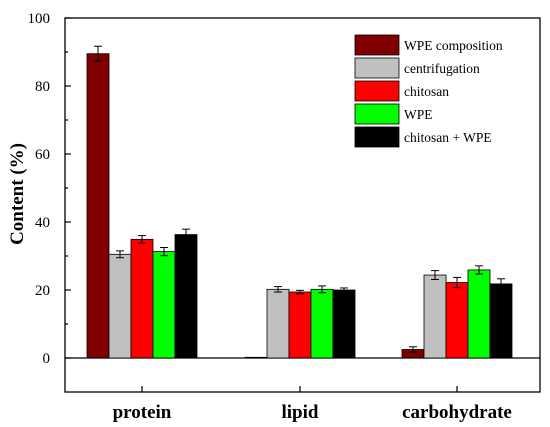  What do you see at coordinates (42, 291) in the screenshot?
I see `y-tick-label: 20` at bounding box center [42, 291].